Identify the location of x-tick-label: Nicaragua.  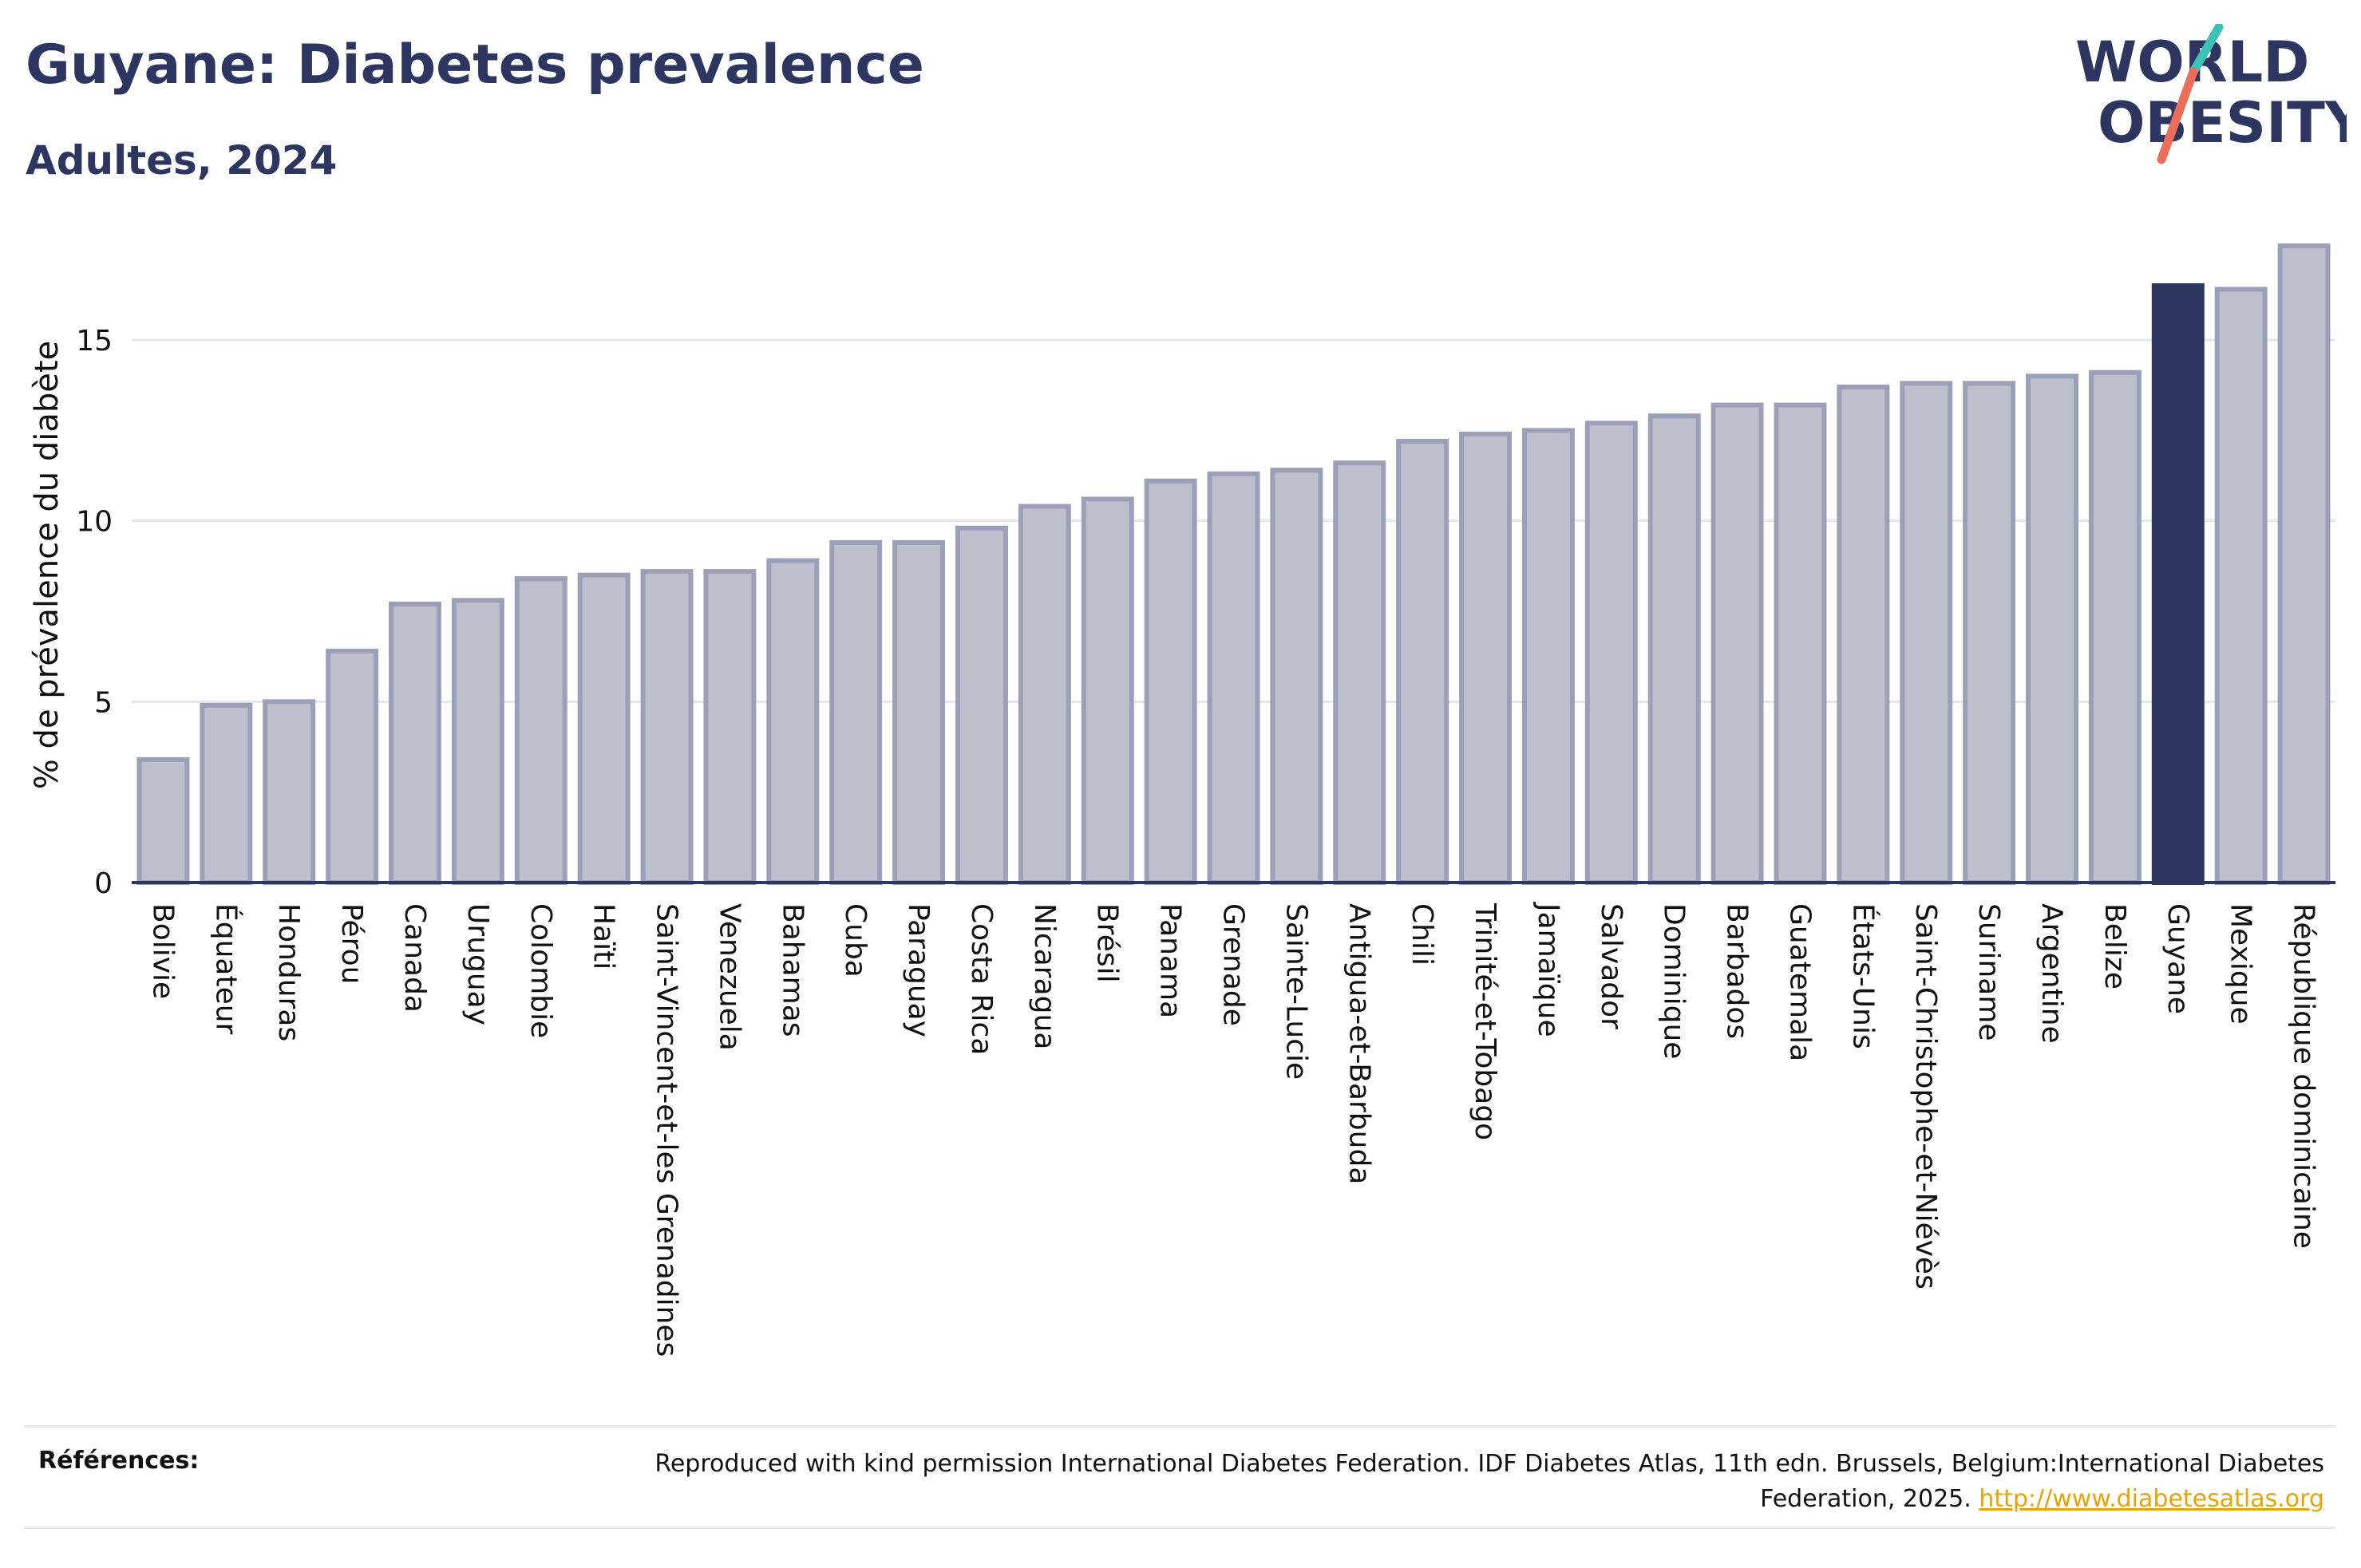
(1044, 976).